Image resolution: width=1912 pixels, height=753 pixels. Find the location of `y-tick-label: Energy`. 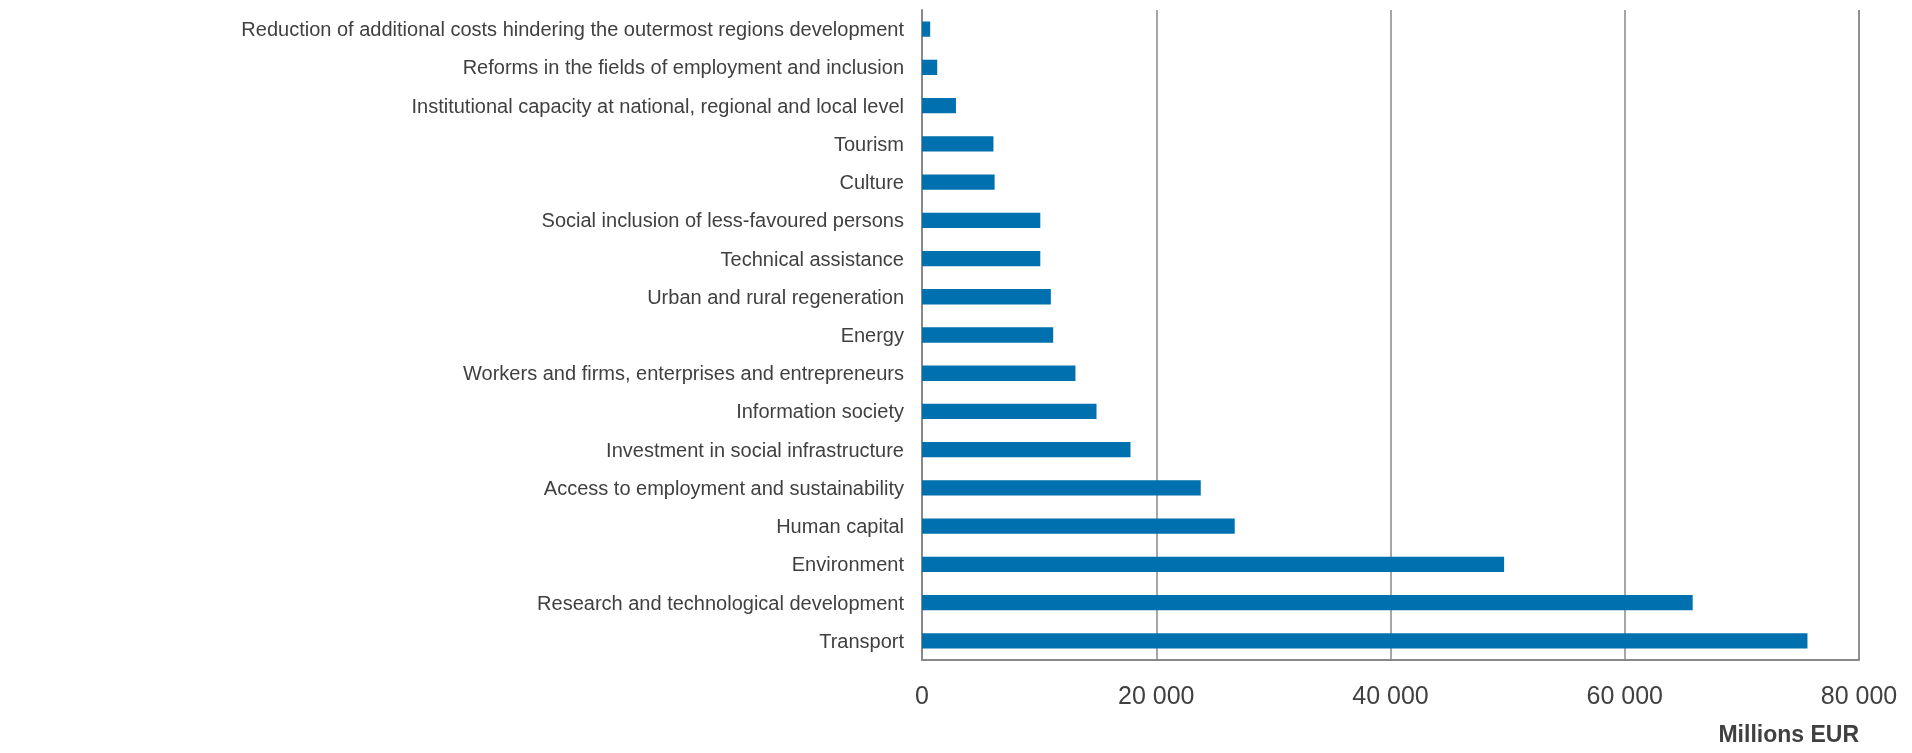

y-tick-label: Energy is located at coordinates (872, 335).